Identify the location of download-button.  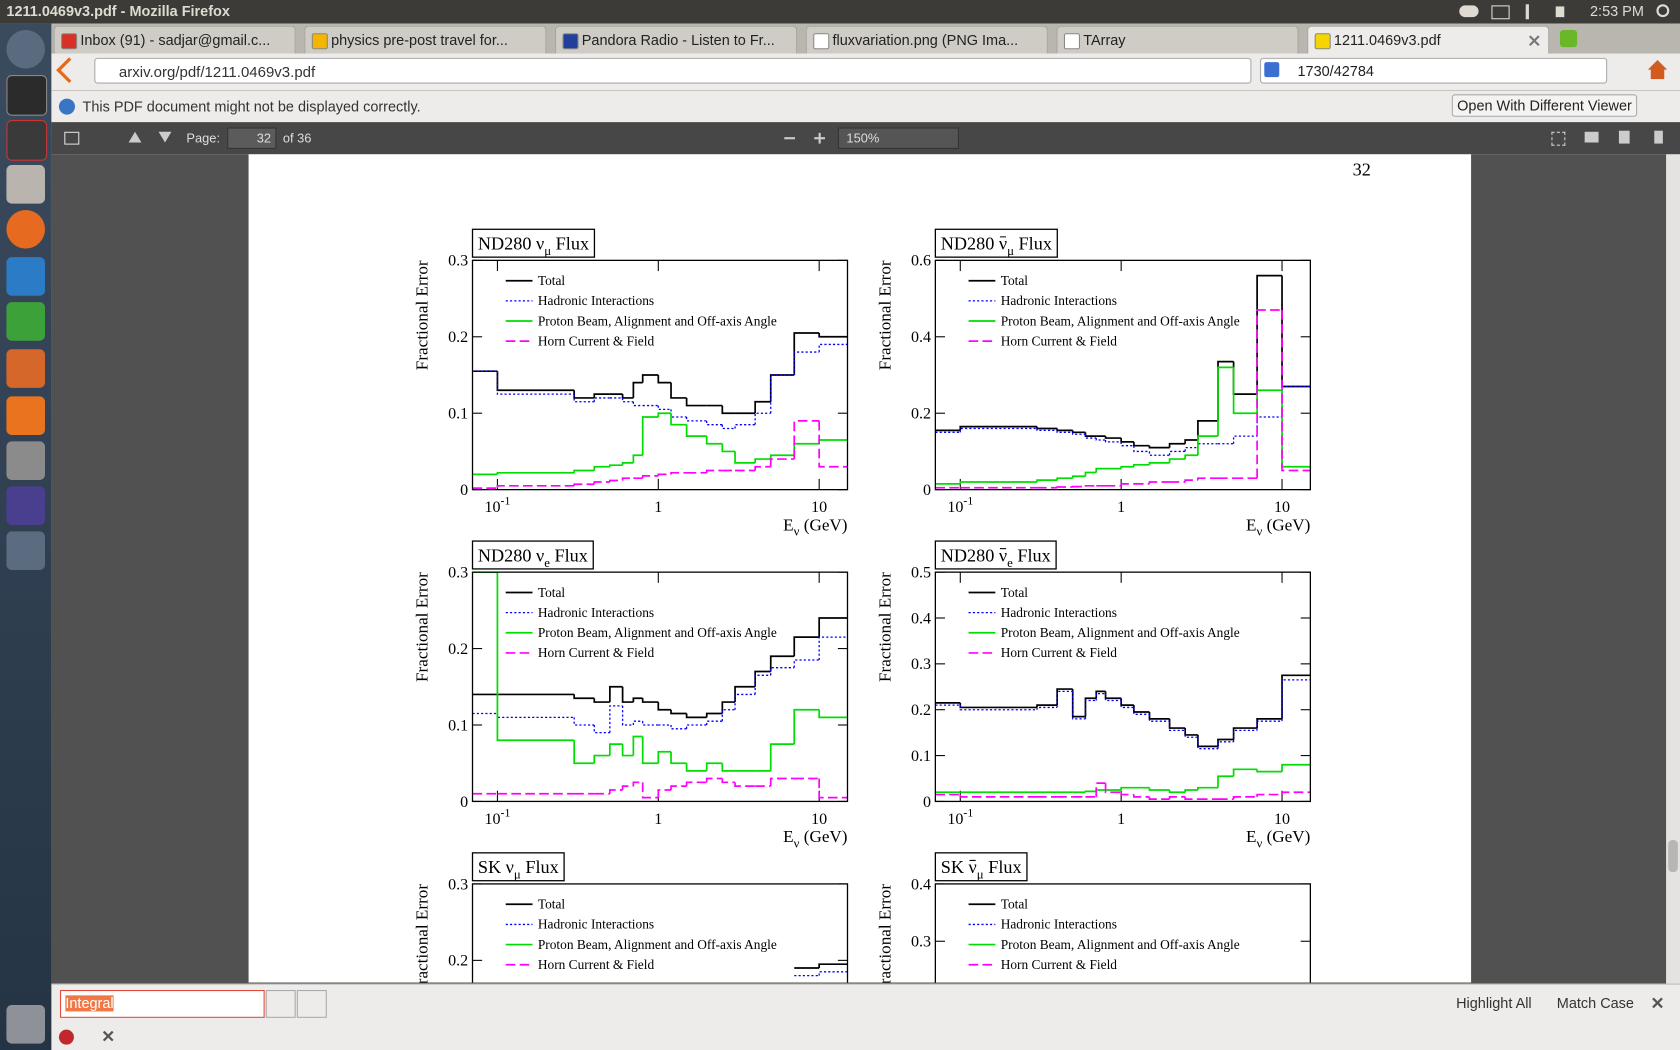
(1624, 137).